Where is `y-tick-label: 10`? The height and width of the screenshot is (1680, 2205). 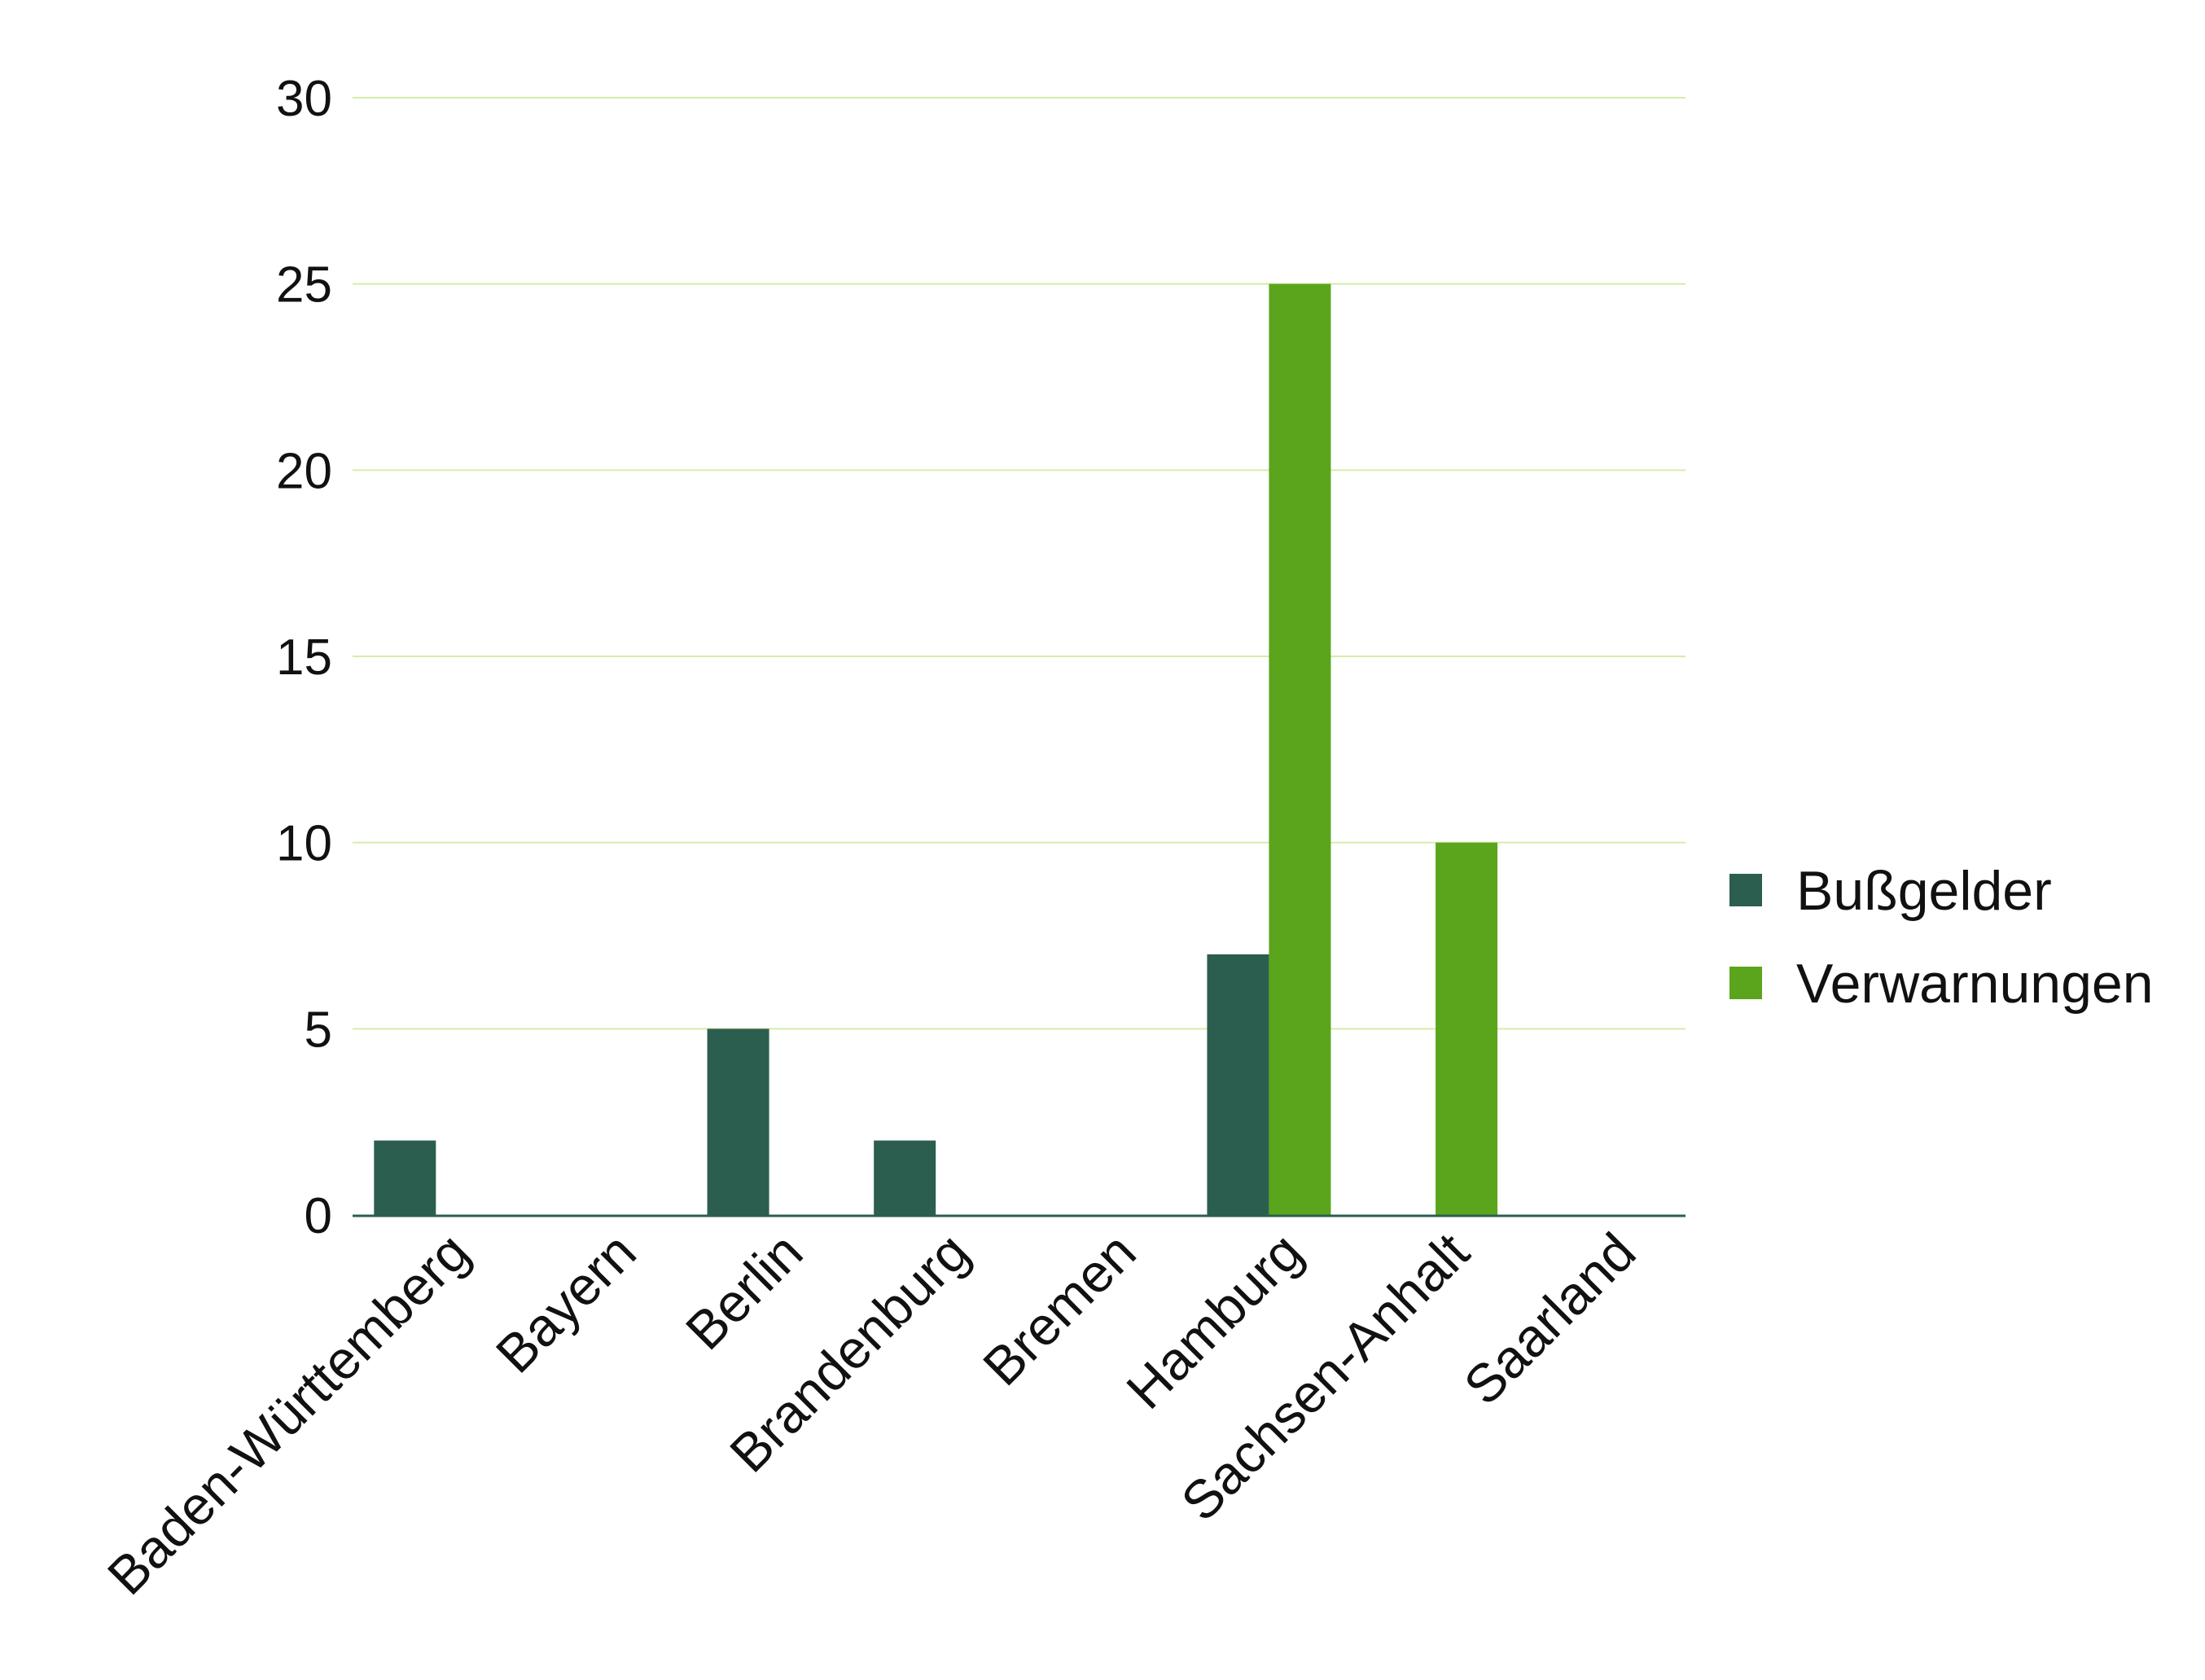 y-tick-label: 10 is located at coordinates (304, 844).